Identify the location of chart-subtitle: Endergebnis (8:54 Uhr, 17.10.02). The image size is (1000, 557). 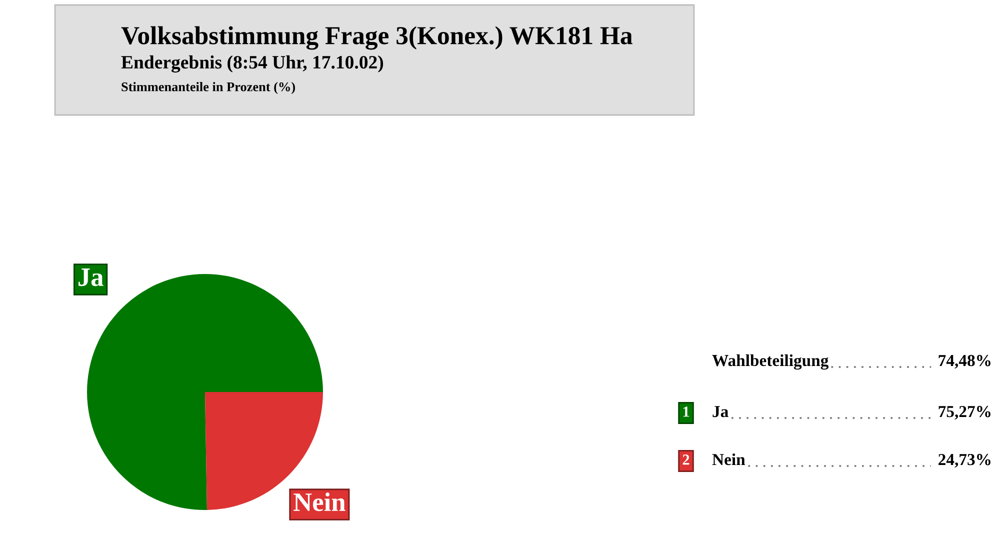
(252, 64).